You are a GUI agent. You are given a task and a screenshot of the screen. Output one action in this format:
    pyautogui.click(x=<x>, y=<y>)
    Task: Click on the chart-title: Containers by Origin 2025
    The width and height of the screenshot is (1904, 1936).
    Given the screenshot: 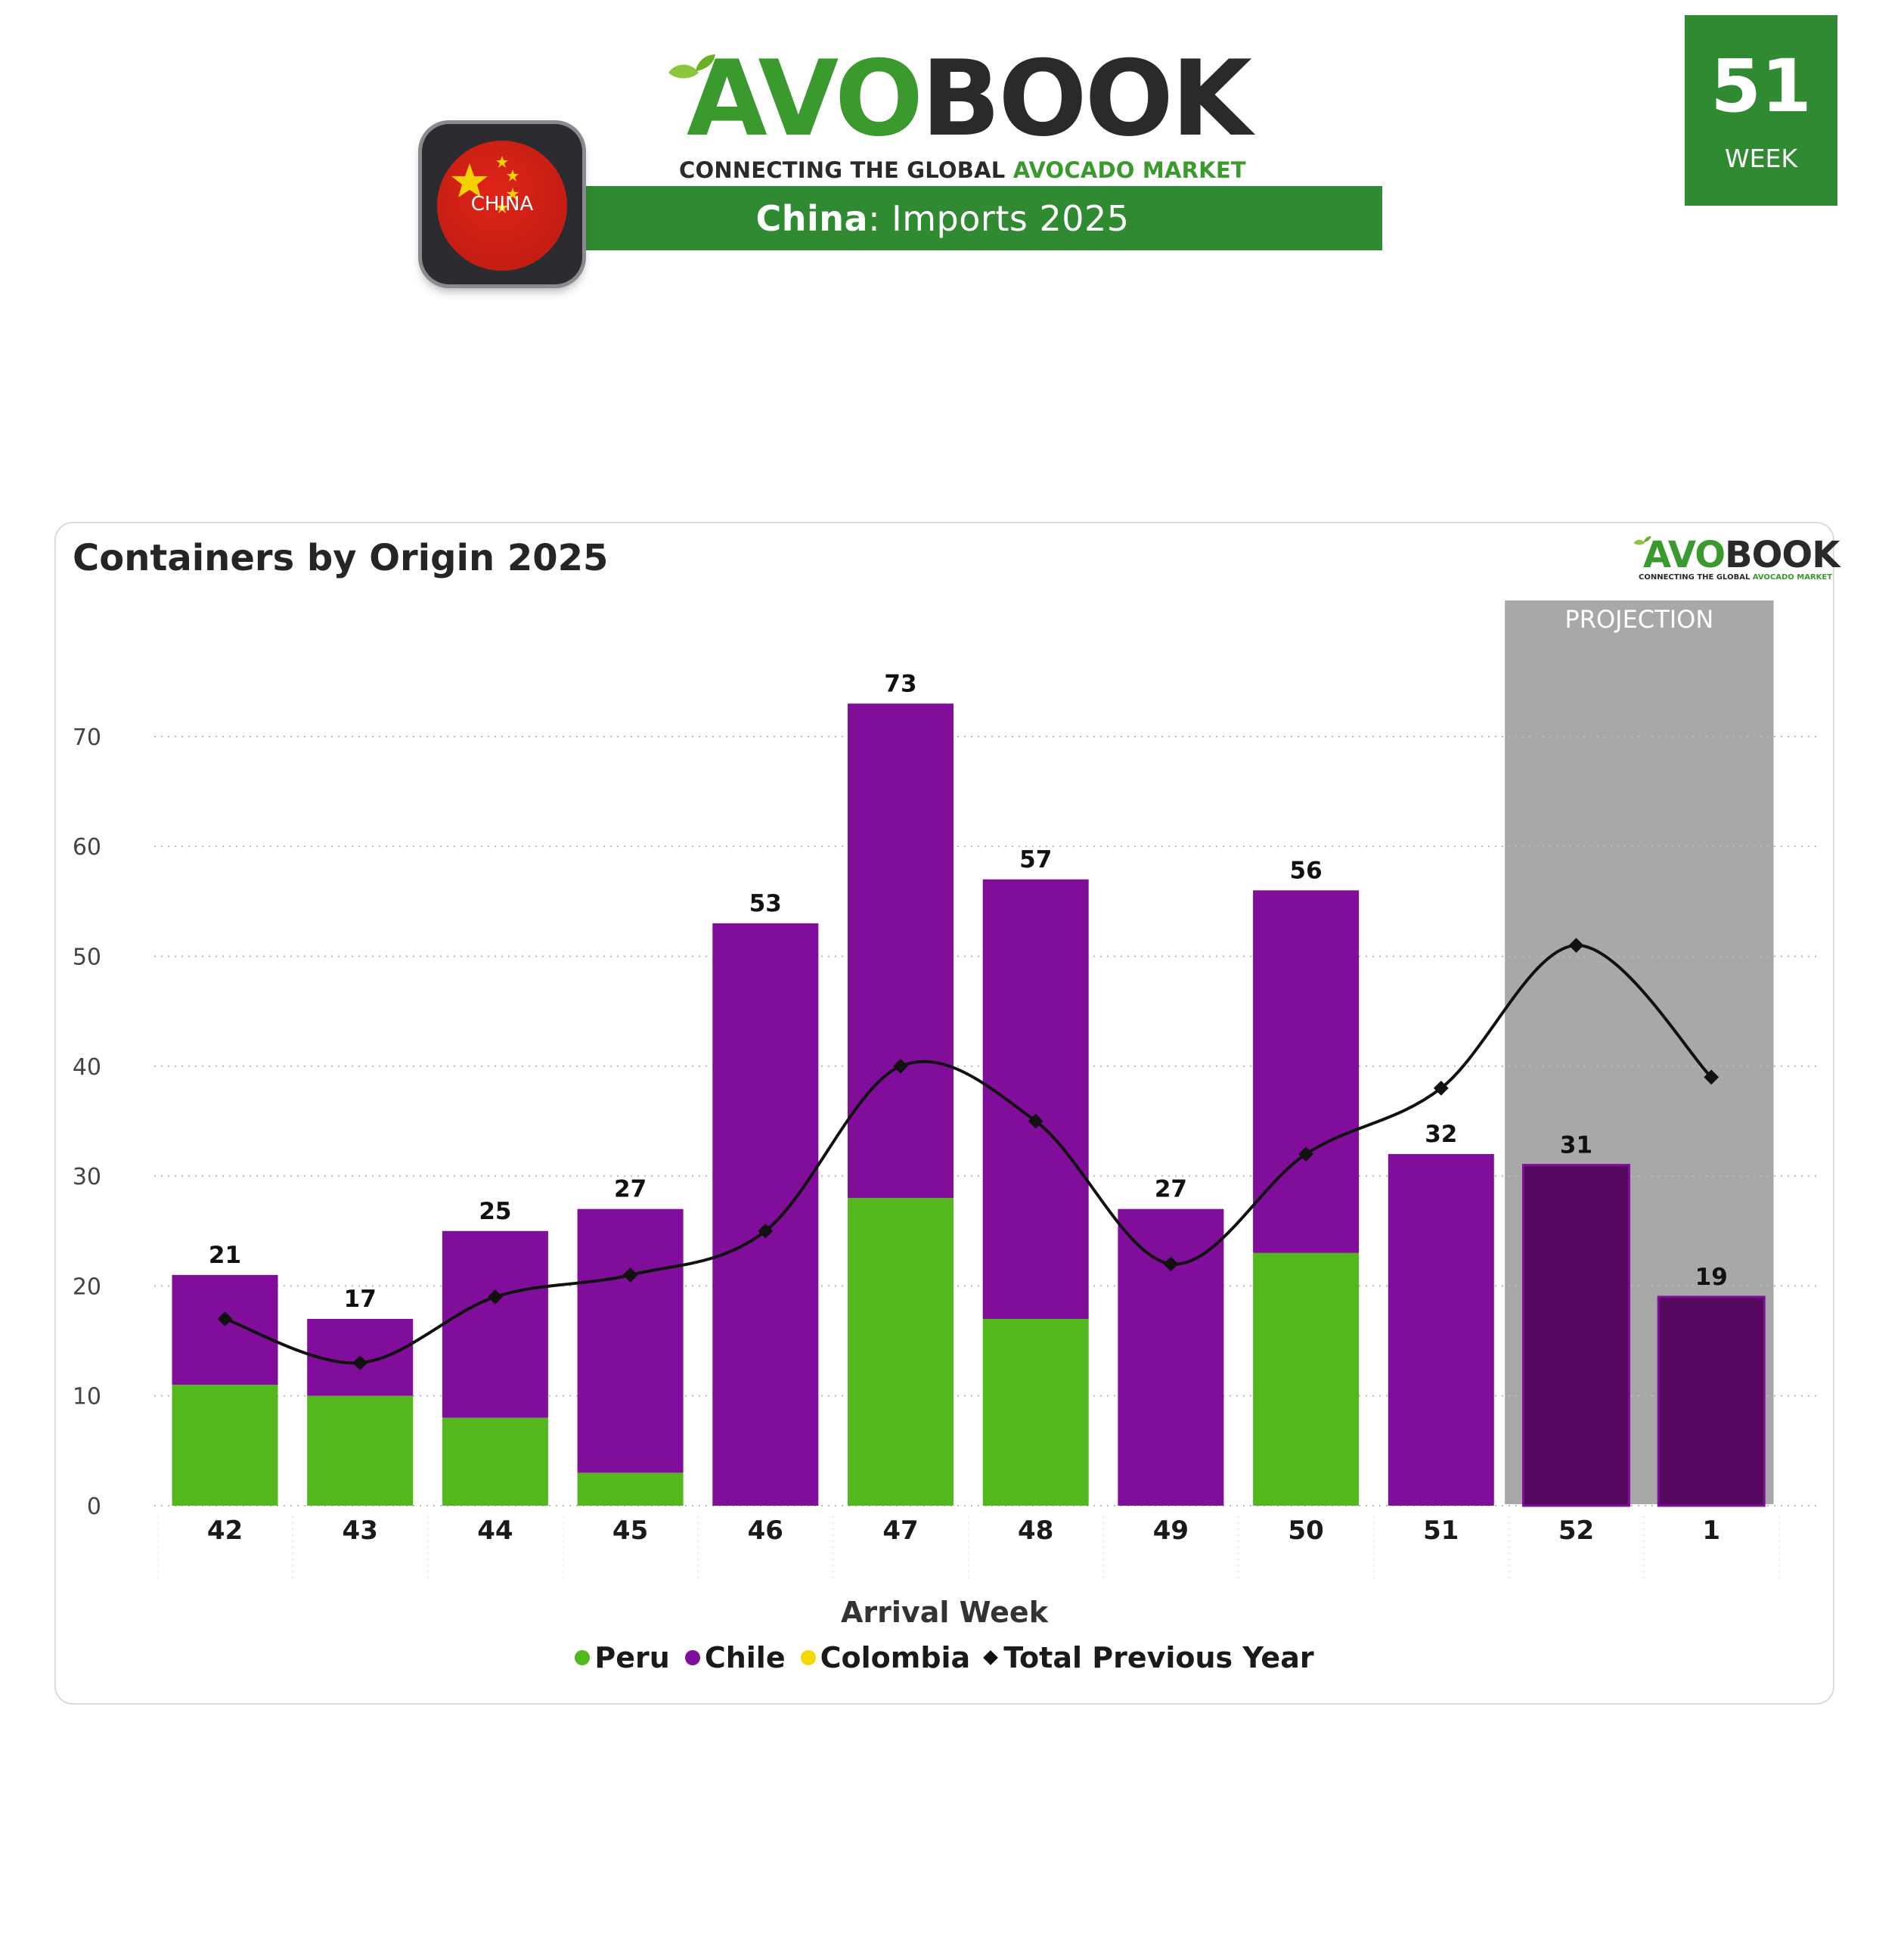 What is the action you would take?
    pyautogui.click(x=341, y=558)
    